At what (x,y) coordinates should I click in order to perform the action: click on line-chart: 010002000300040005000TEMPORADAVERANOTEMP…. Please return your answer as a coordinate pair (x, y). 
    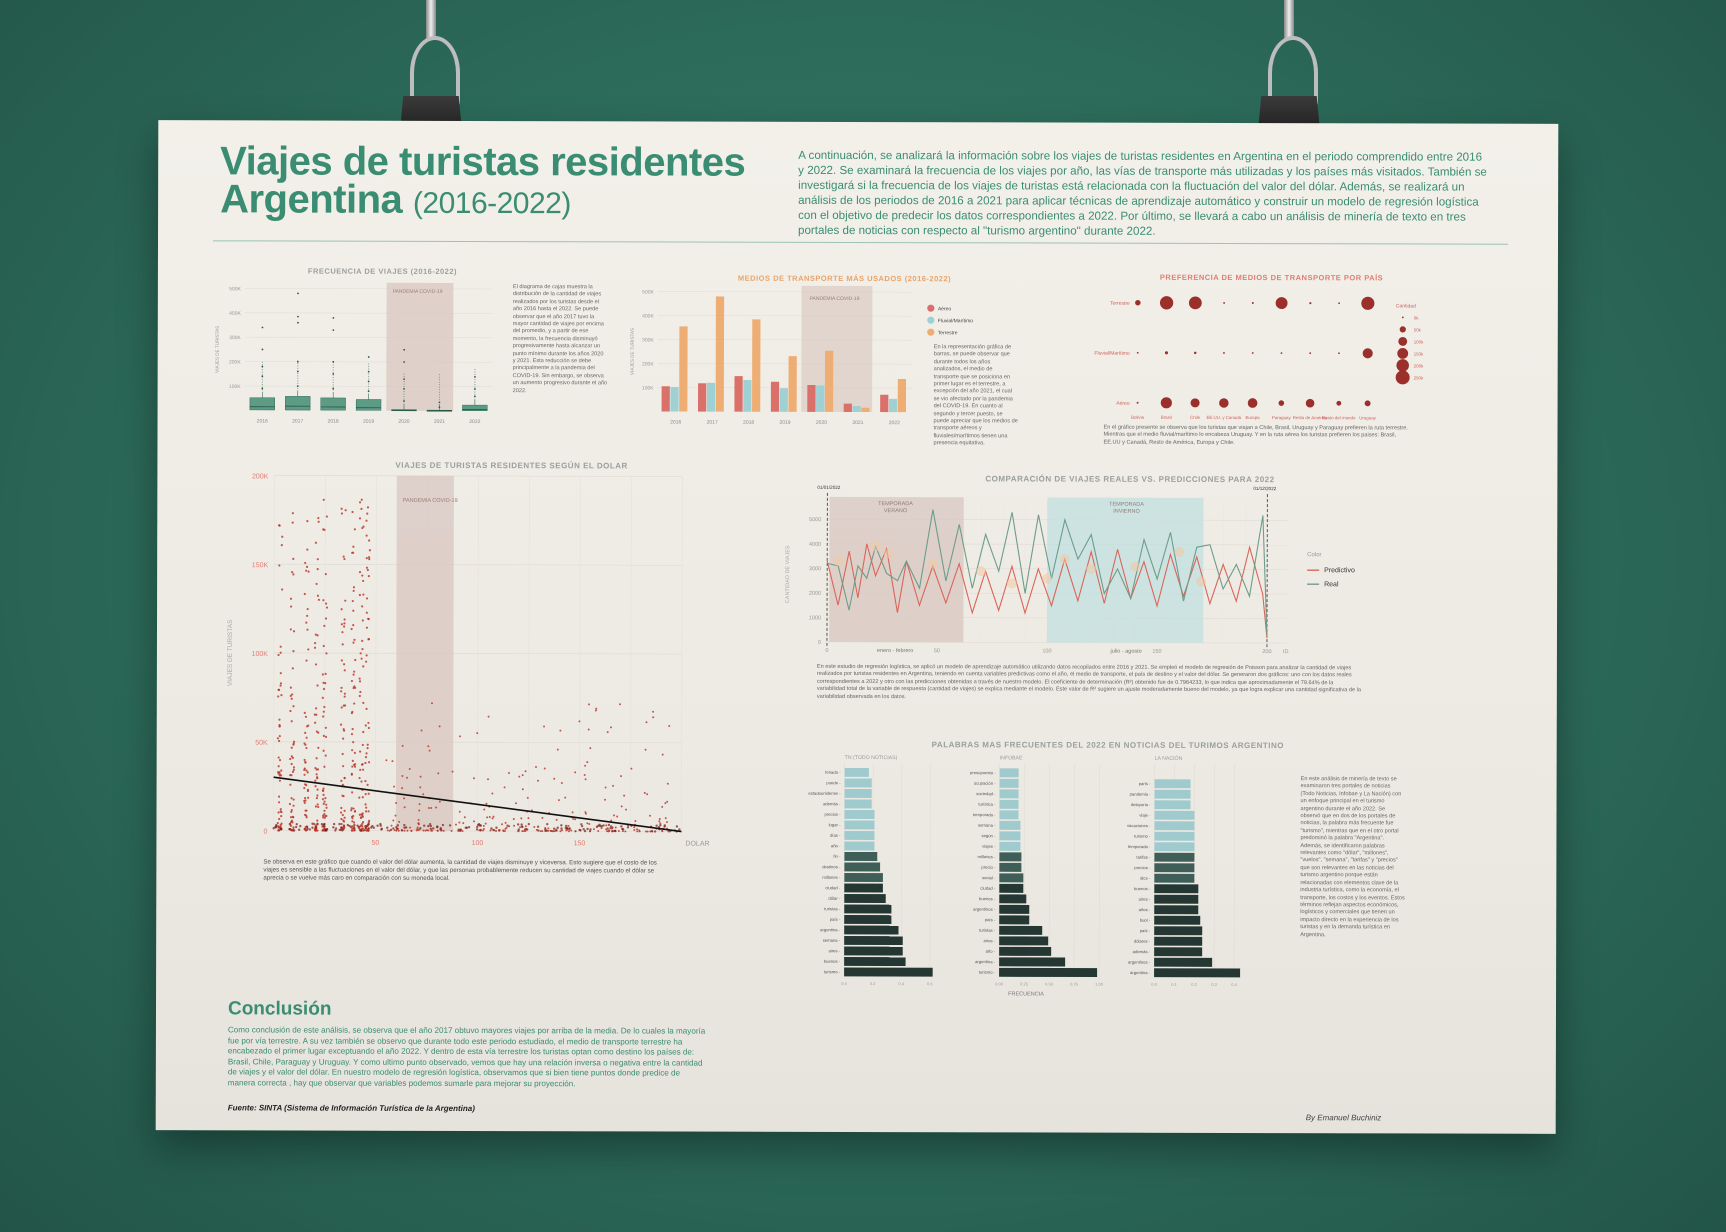
    Looking at the image, I should click on (1070, 570).